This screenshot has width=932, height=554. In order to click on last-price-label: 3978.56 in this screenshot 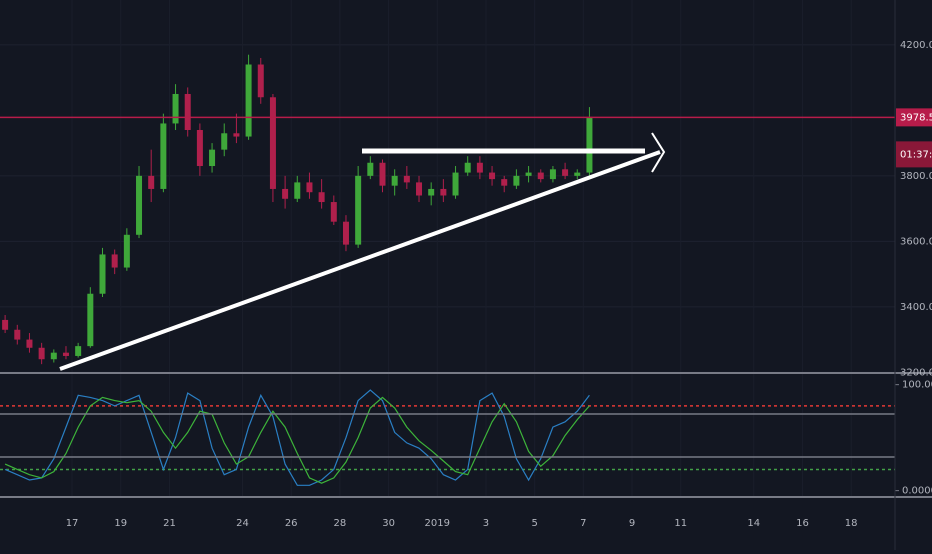, I will do `click(916, 117)`.